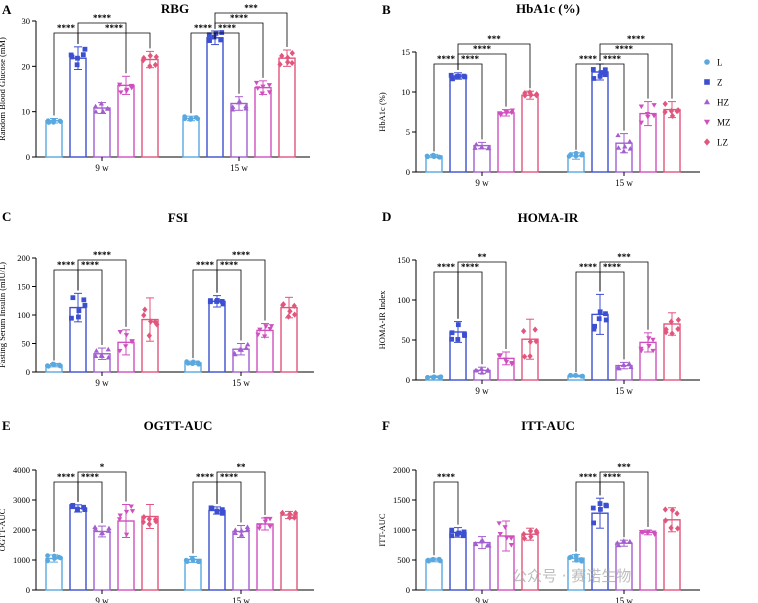  What do you see at coordinates (178, 425) in the screenshot?
I see `chart-title: OGTT-AUC` at bounding box center [178, 425].